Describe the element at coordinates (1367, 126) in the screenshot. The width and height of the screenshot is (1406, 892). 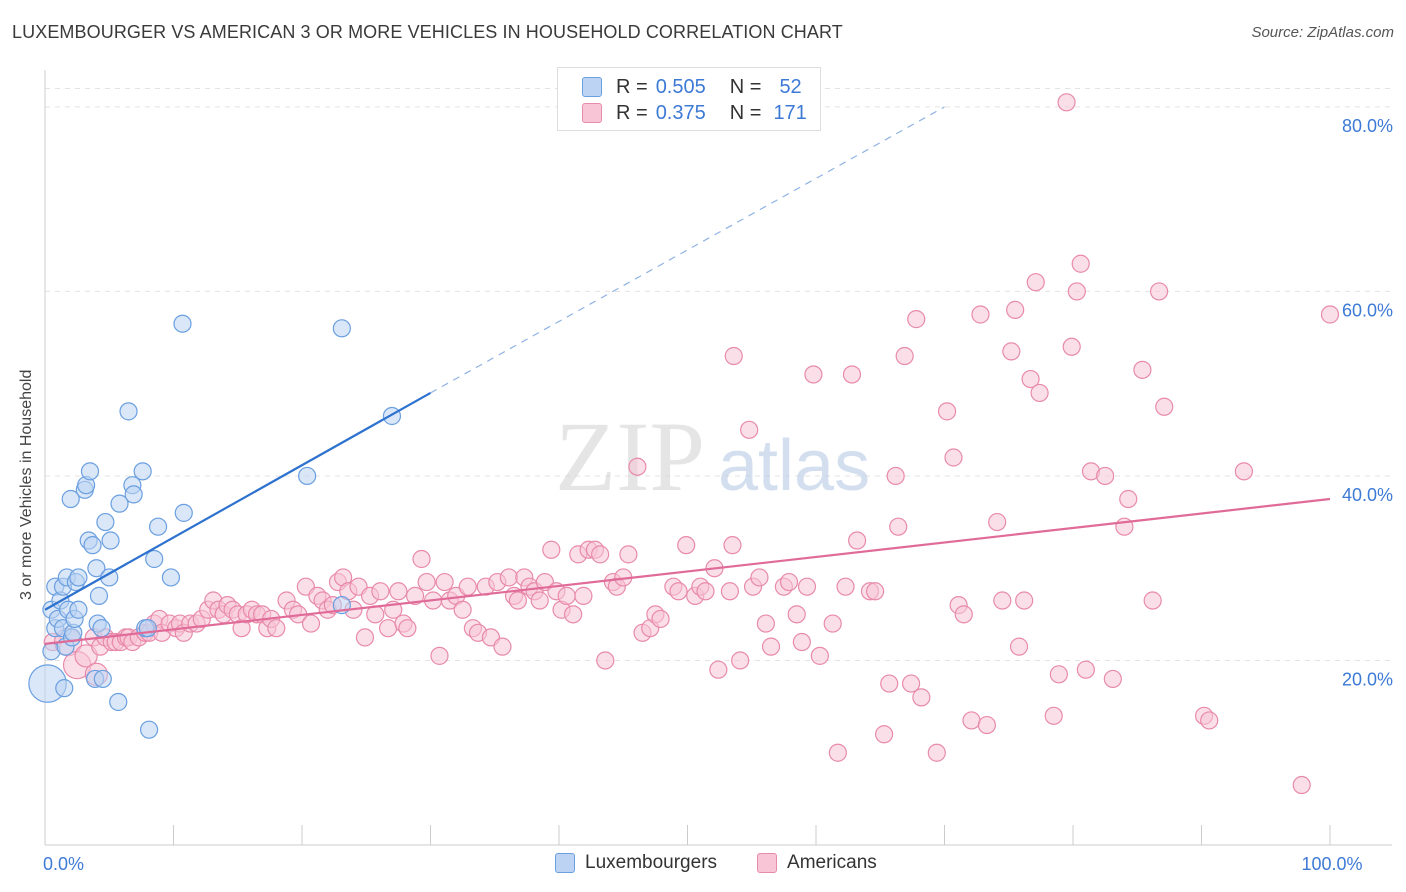
I see `y-tick-label: 80.0%` at that location.